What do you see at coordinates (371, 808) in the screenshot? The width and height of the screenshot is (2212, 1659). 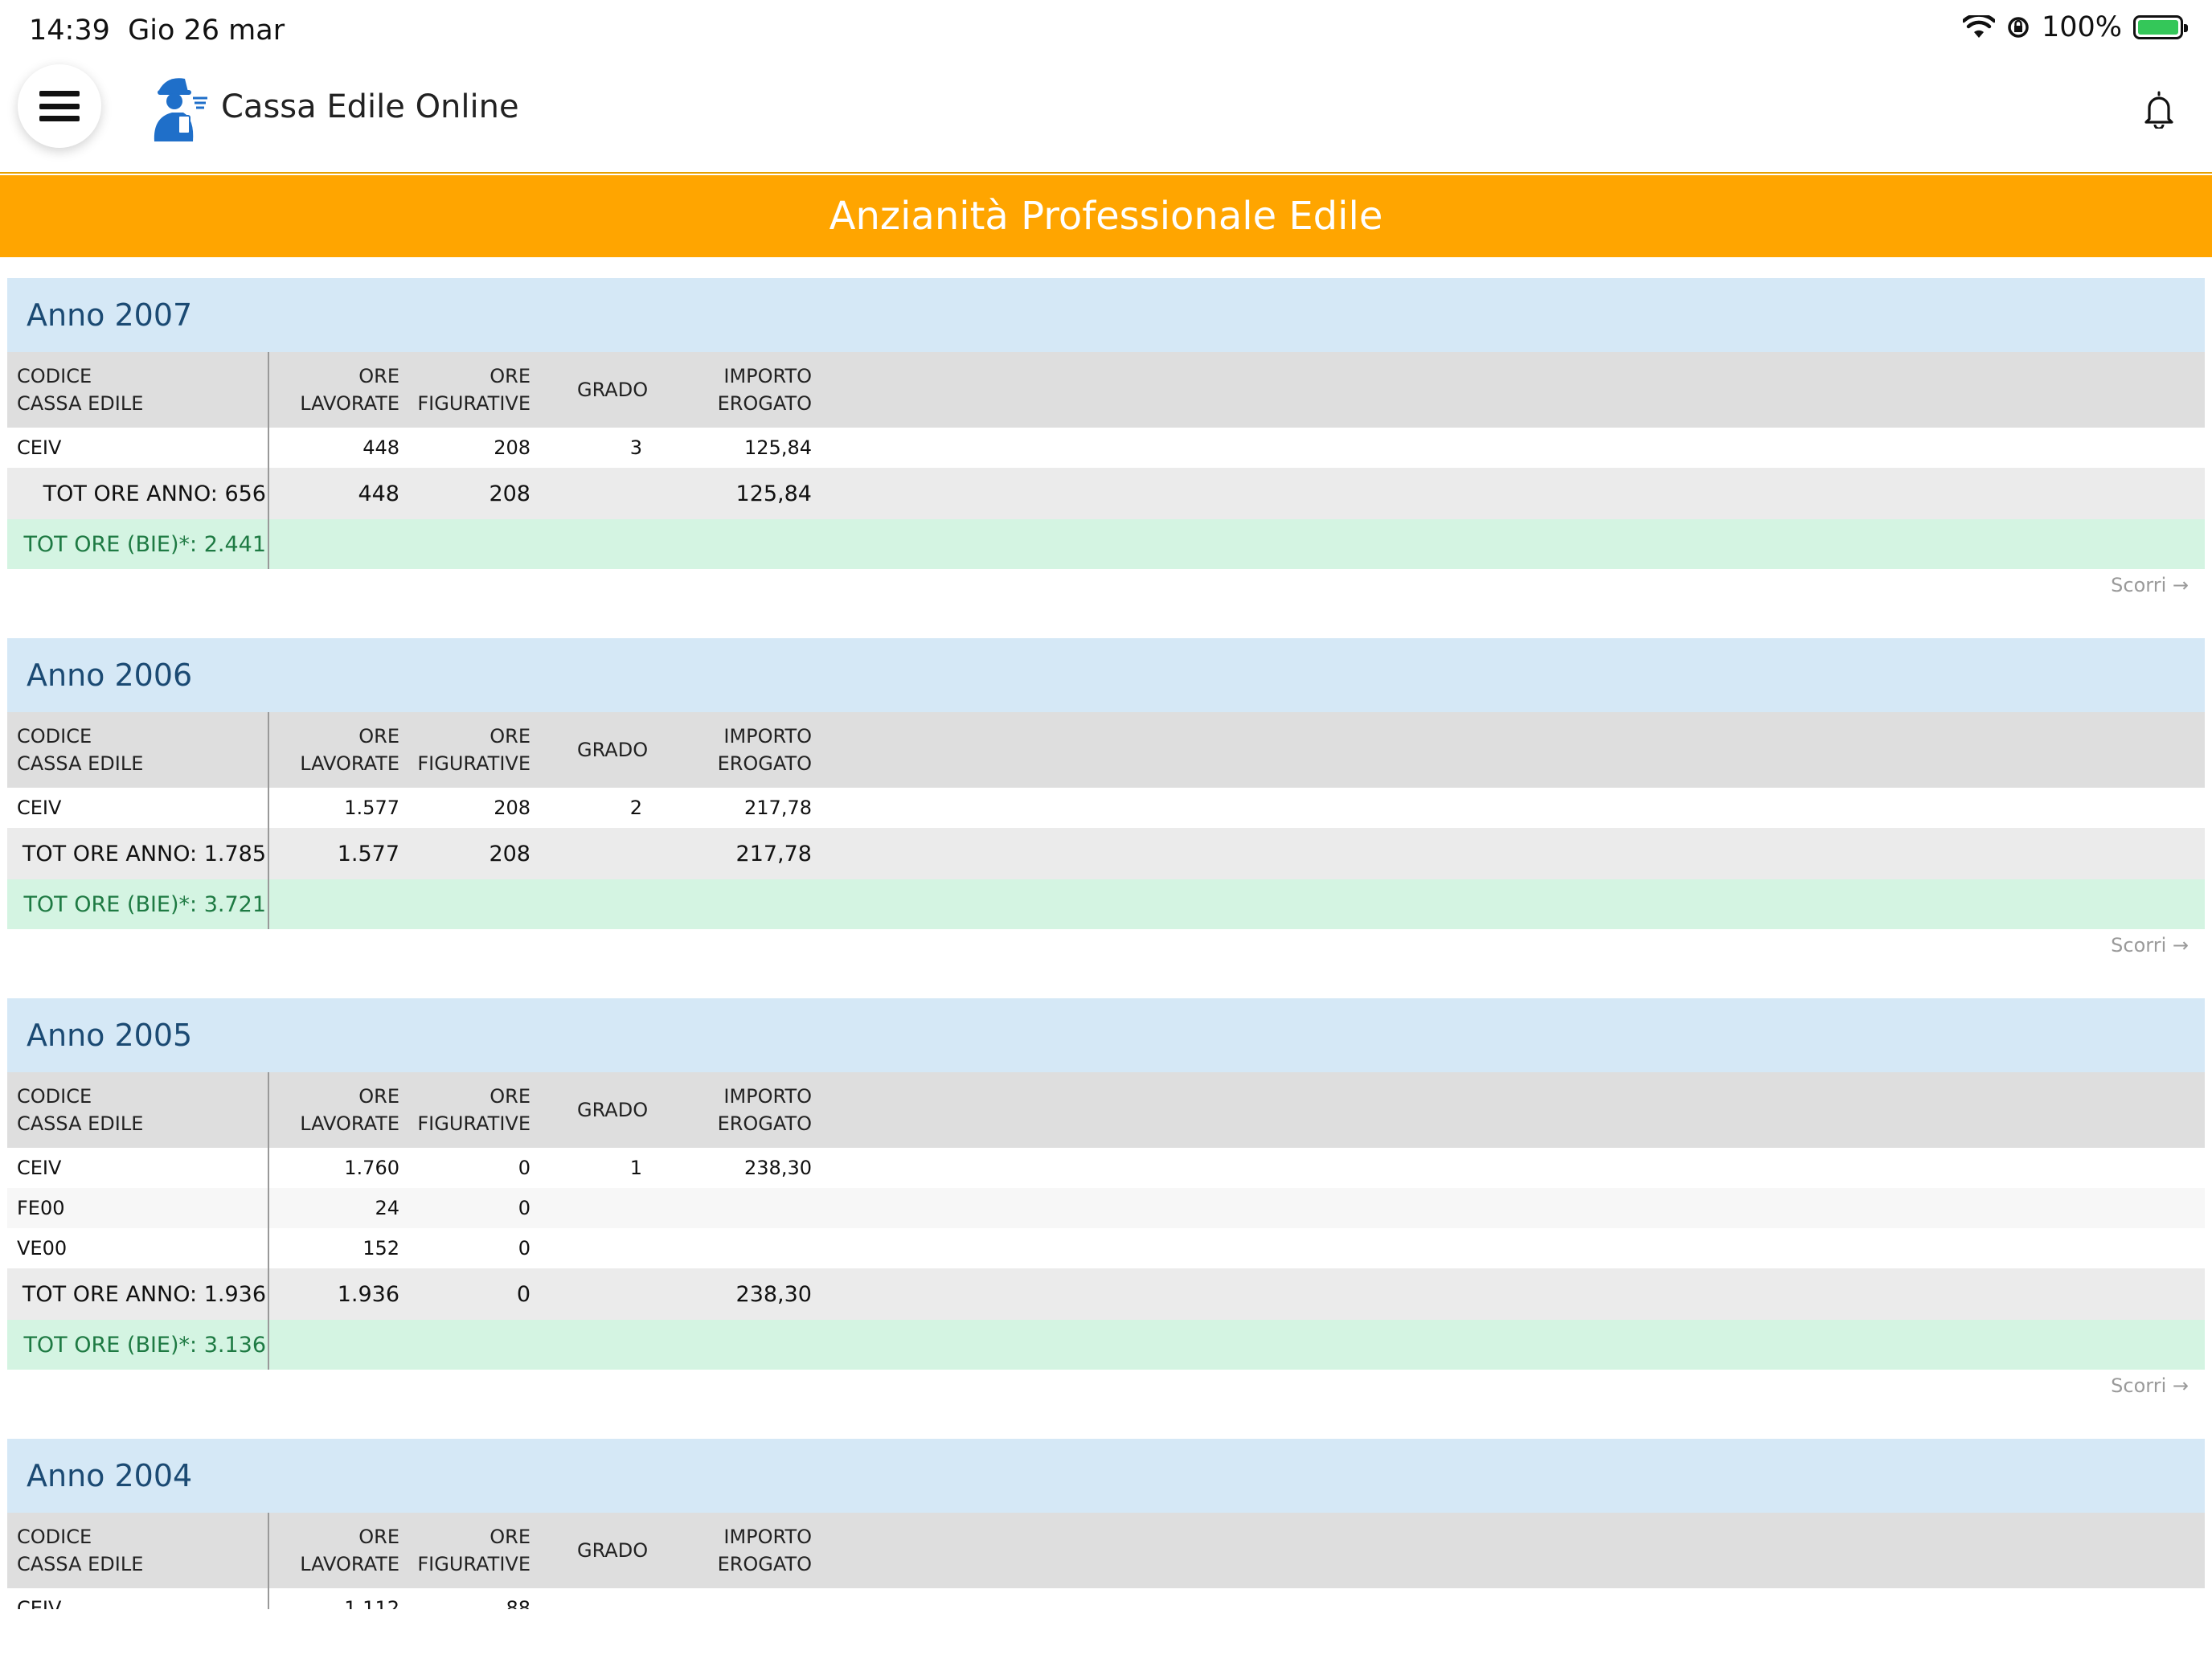 I see `cell-ore-lavorate: 1.577` at bounding box center [371, 808].